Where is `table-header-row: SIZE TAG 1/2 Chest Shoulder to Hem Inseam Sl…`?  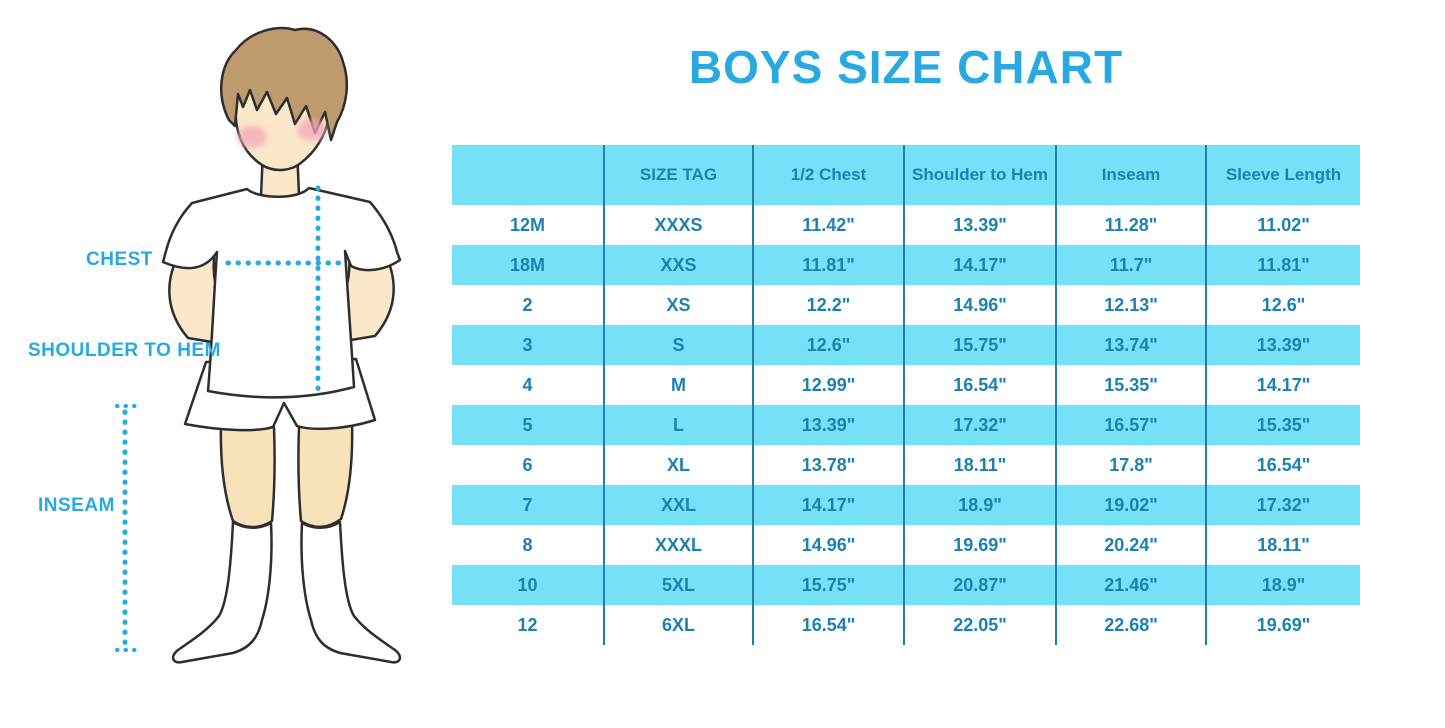
table-header-row: SIZE TAG 1/2 Chest Shoulder to Hem Inseam Sl… is located at coordinates (906, 175).